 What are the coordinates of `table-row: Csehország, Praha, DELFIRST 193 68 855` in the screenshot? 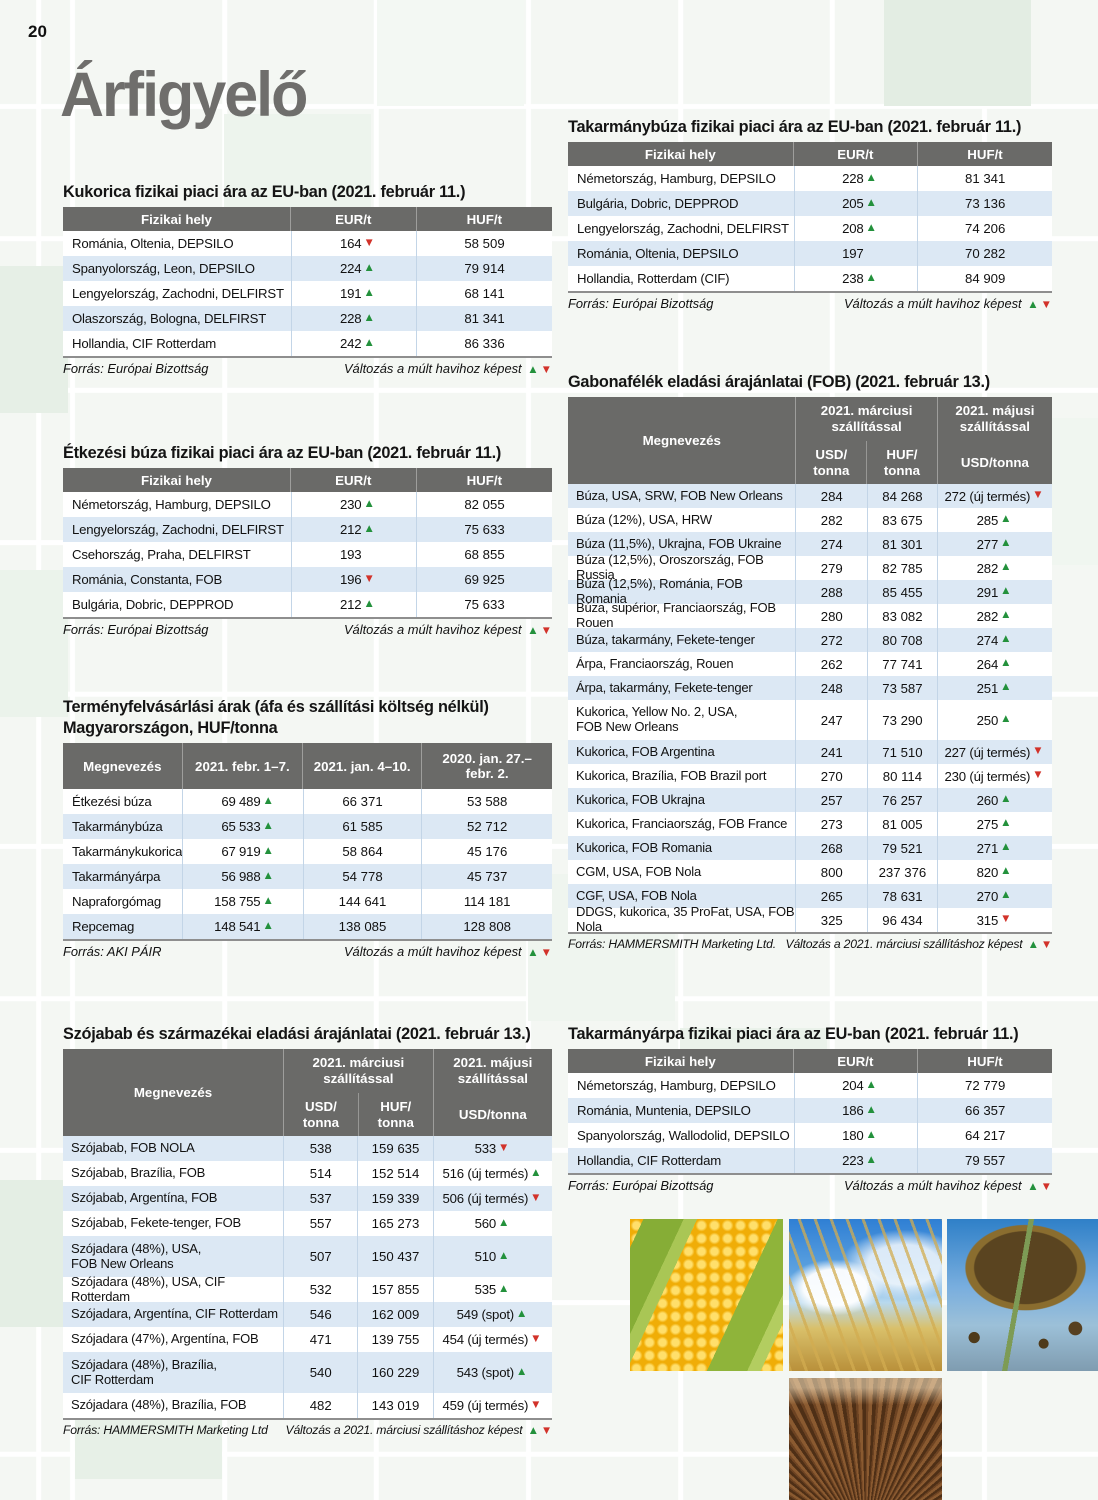 It's located at (307, 555).